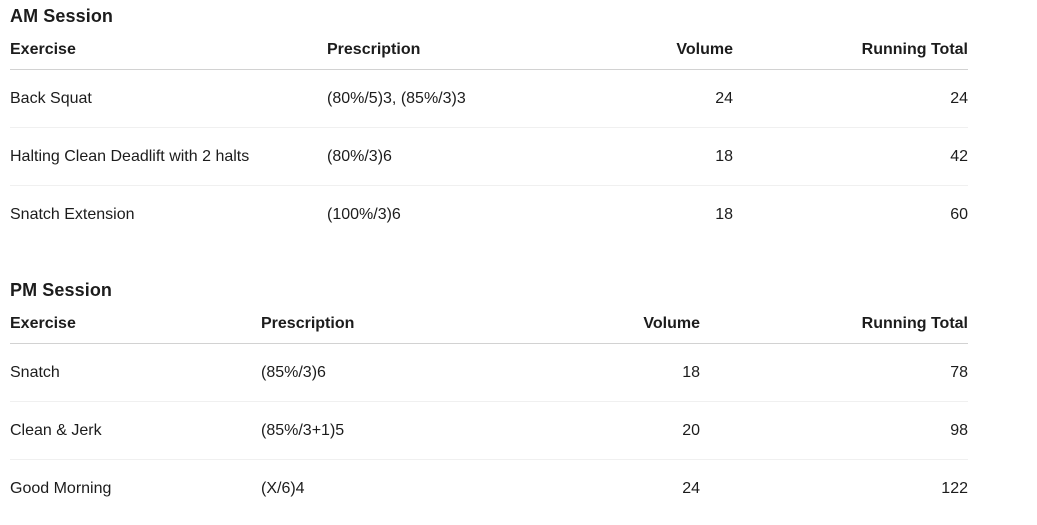  I want to click on pm-session-title: PM Session, so click(61, 290).